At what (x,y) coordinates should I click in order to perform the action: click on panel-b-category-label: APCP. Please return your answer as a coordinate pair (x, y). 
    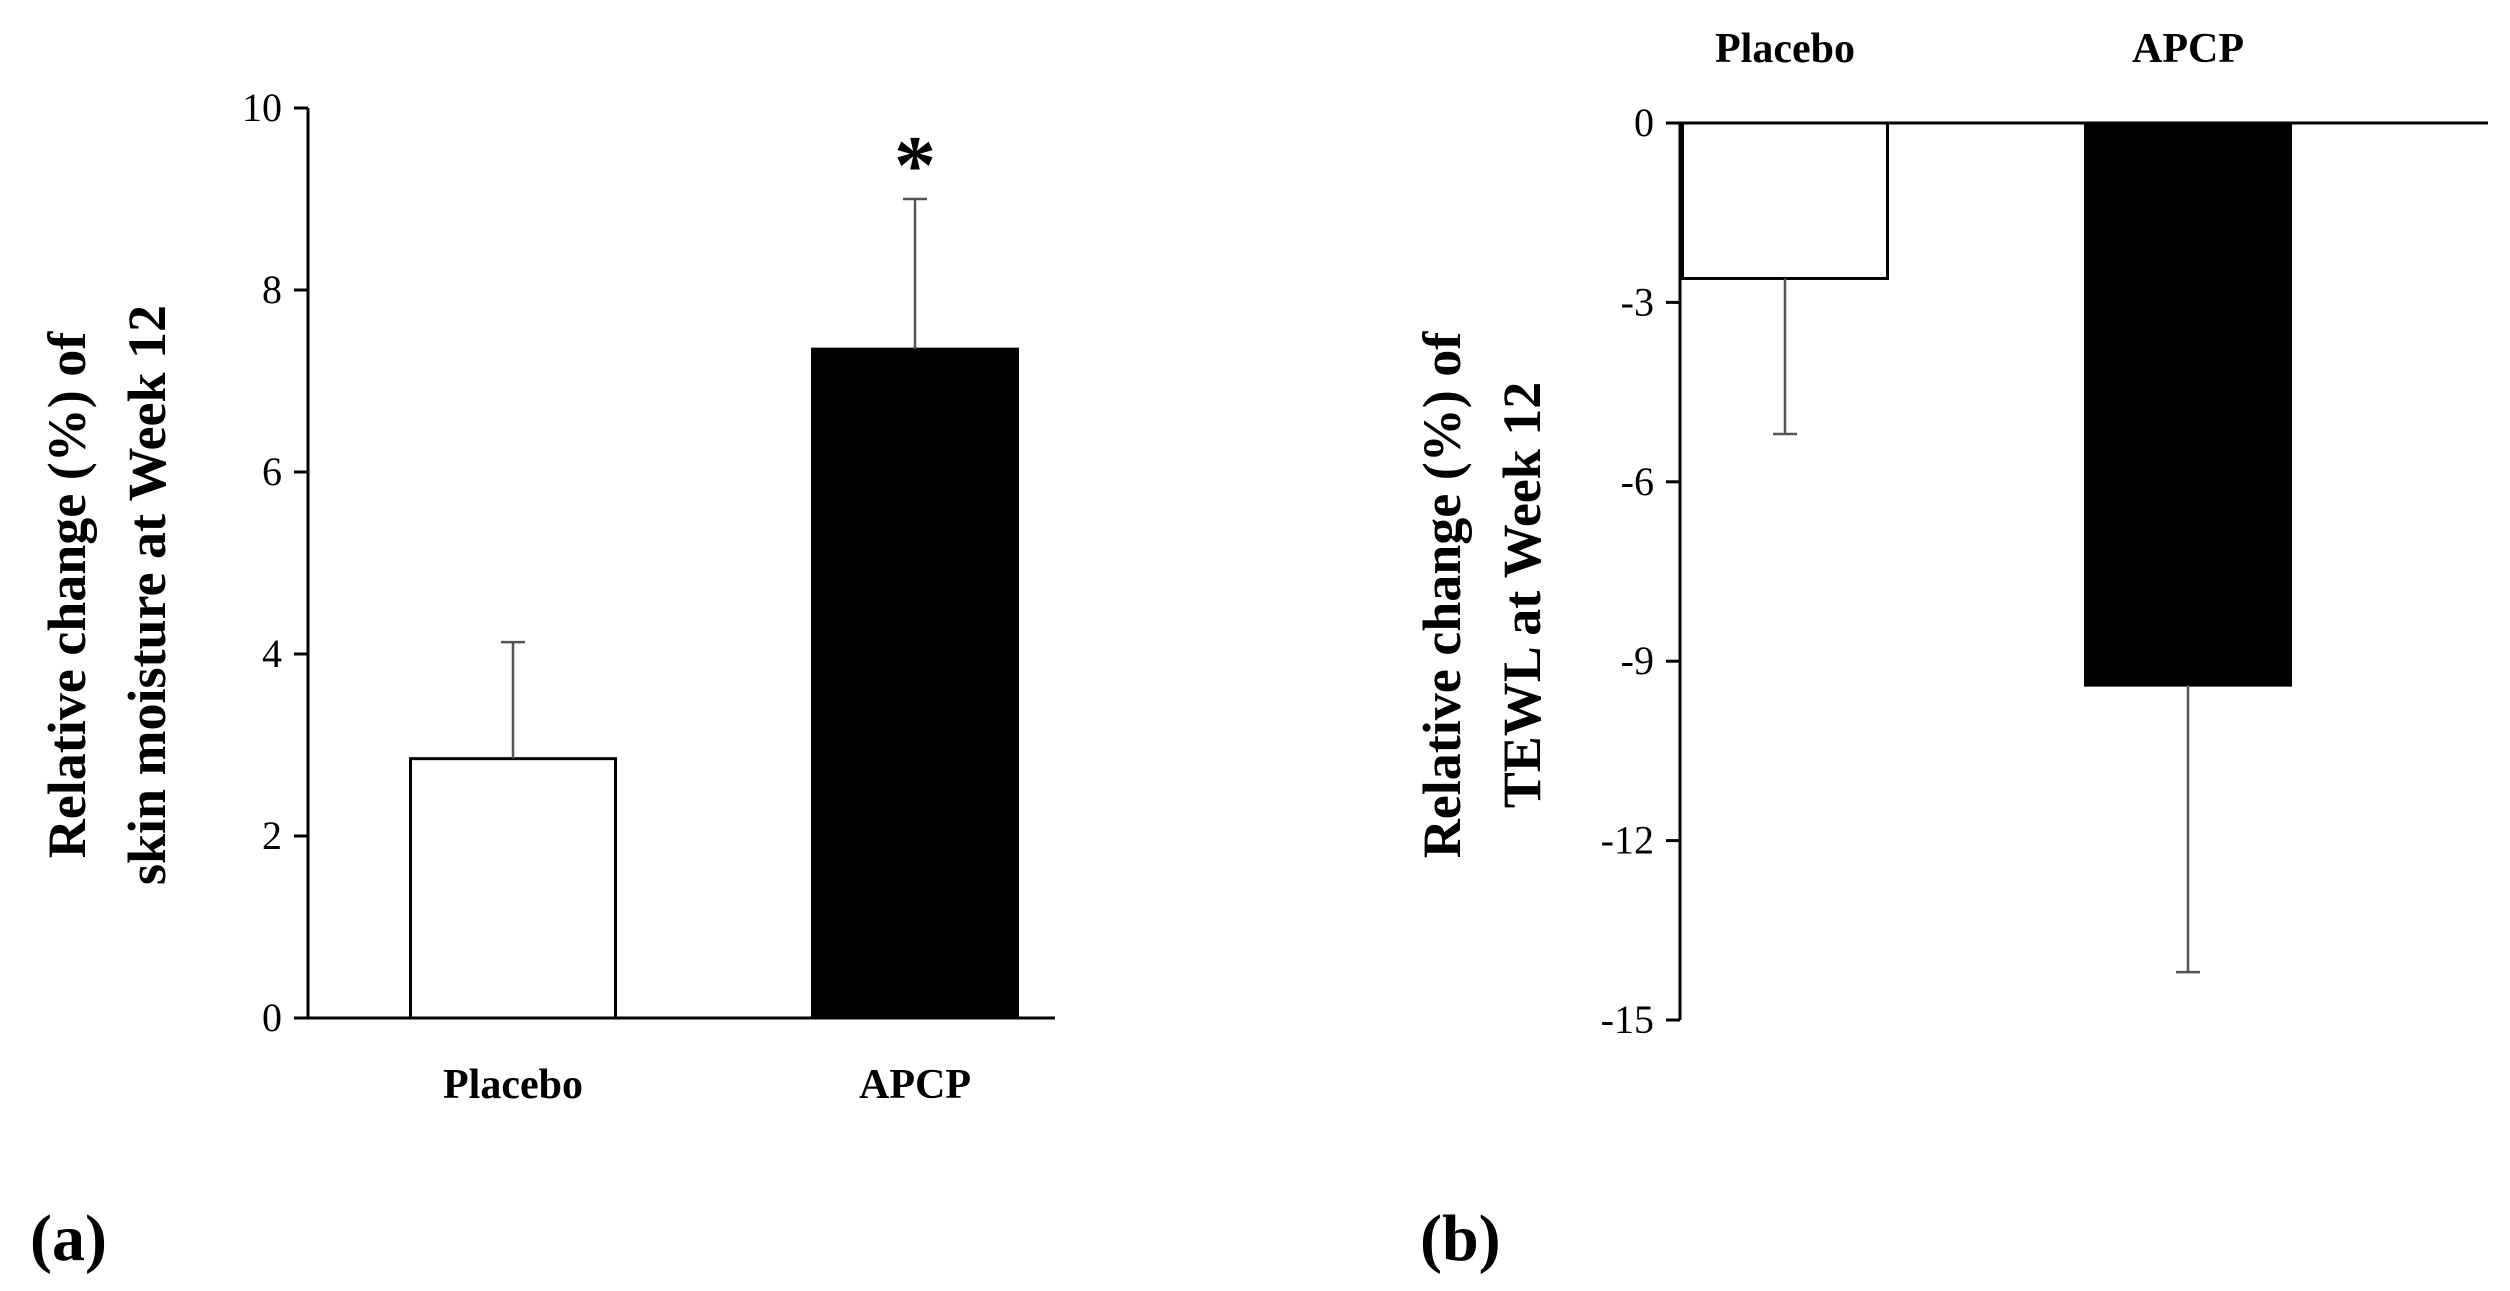
    Looking at the image, I should click on (2188, 49).